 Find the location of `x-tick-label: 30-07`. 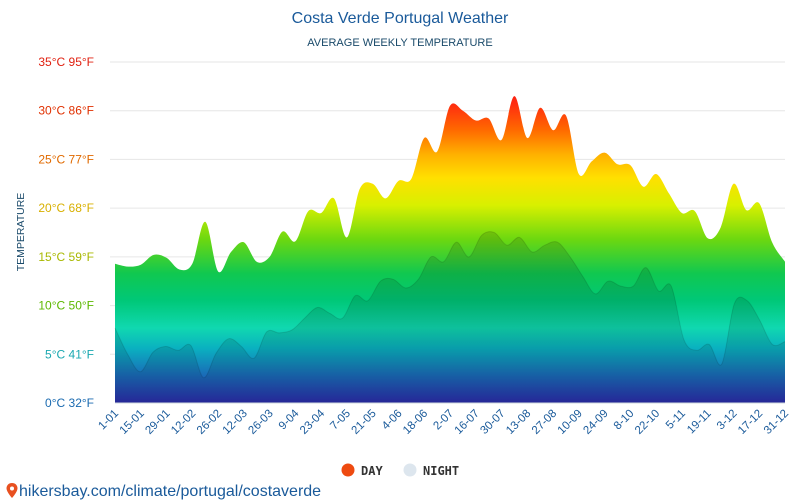

x-tick-label: 30-07 is located at coordinates (492, 422).